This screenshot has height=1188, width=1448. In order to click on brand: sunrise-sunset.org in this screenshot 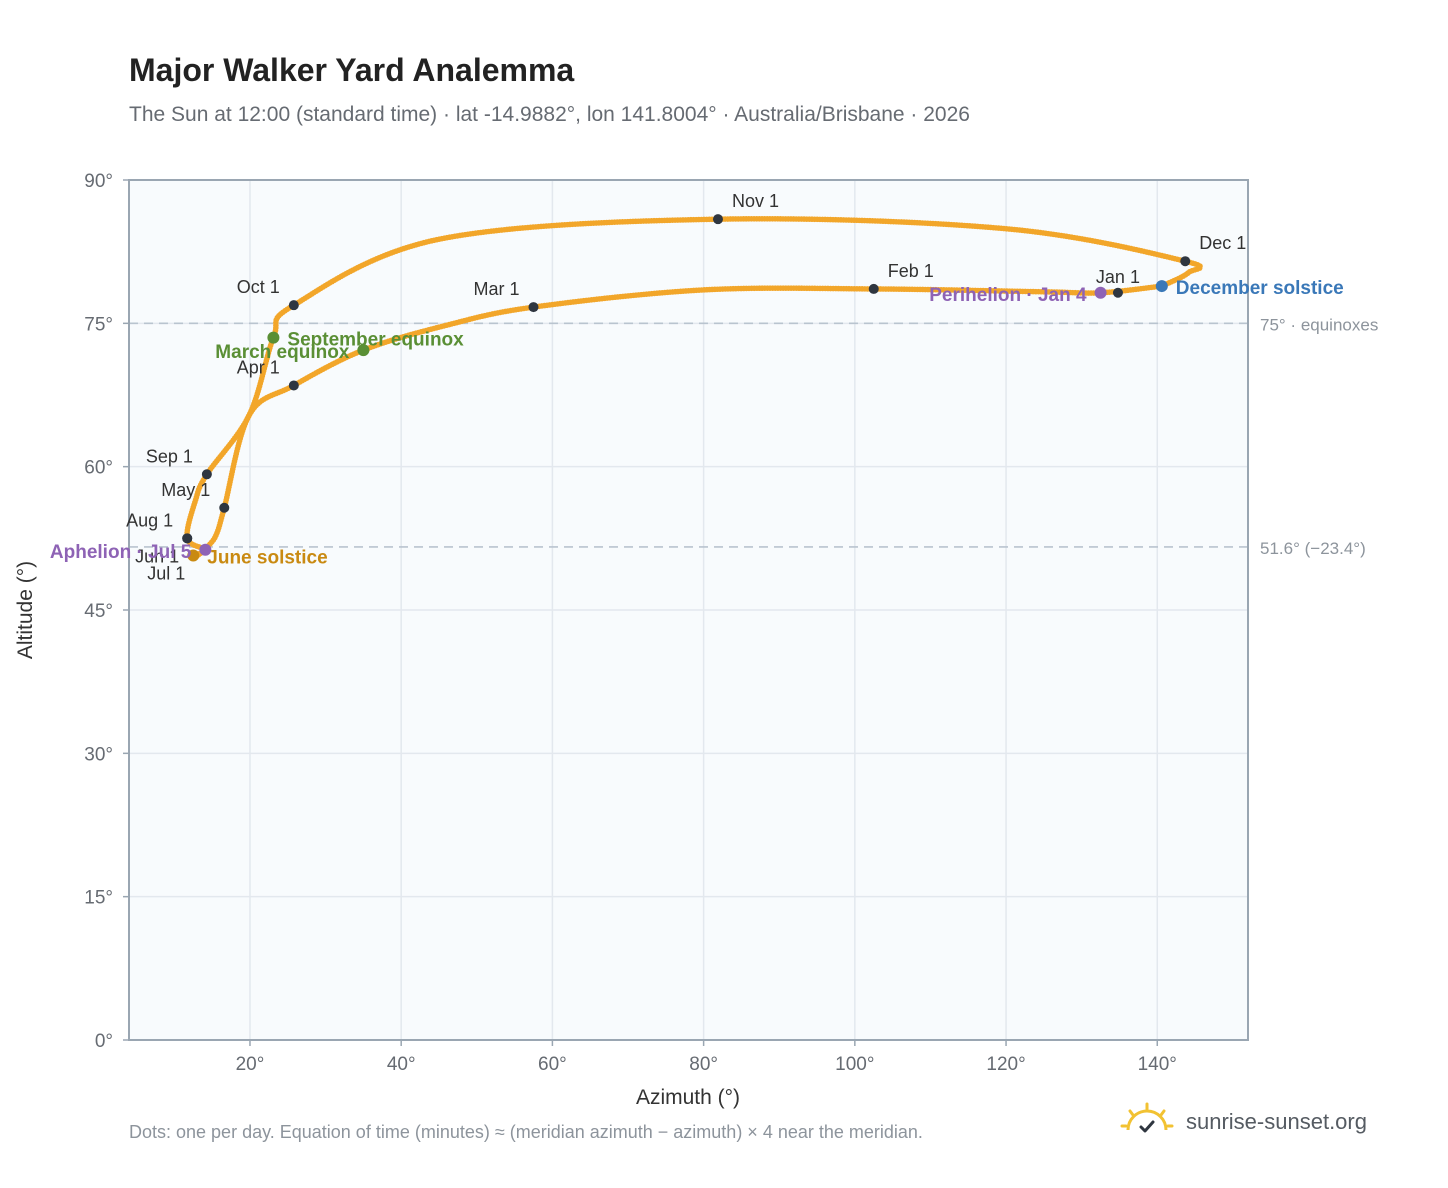, I will do `click(1243, 1122)`.